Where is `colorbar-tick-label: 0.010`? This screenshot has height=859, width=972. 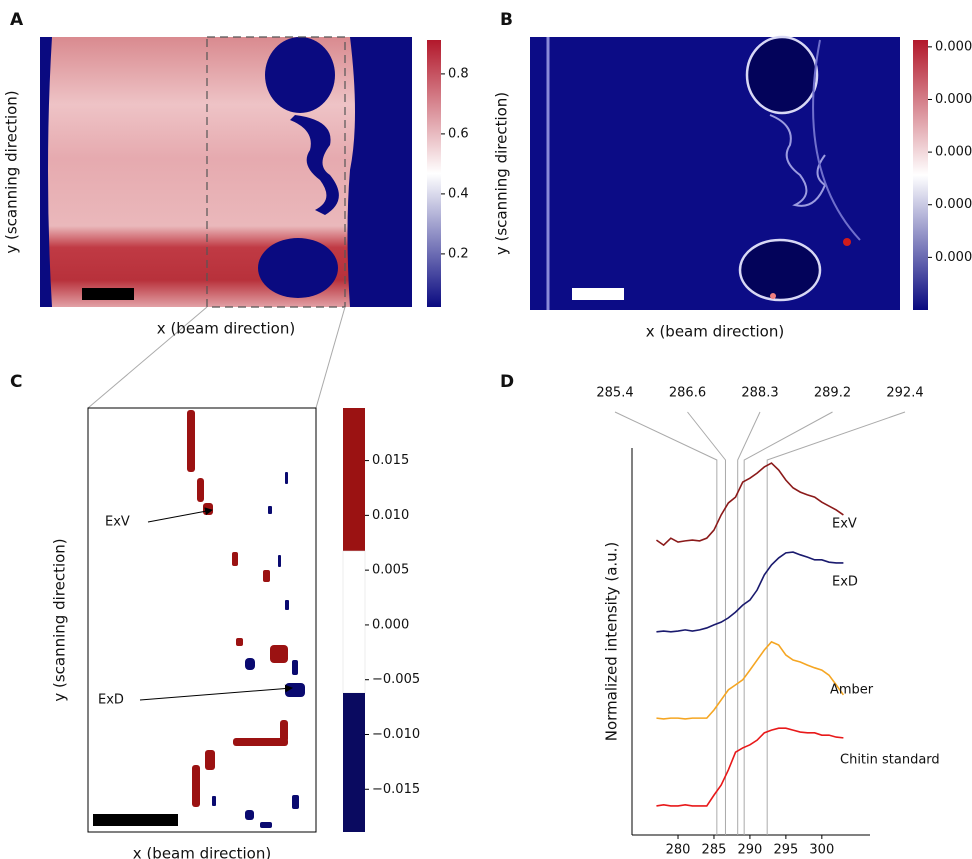 colorbar-tick-label: 0.010 is located at coordinates (390, 515).